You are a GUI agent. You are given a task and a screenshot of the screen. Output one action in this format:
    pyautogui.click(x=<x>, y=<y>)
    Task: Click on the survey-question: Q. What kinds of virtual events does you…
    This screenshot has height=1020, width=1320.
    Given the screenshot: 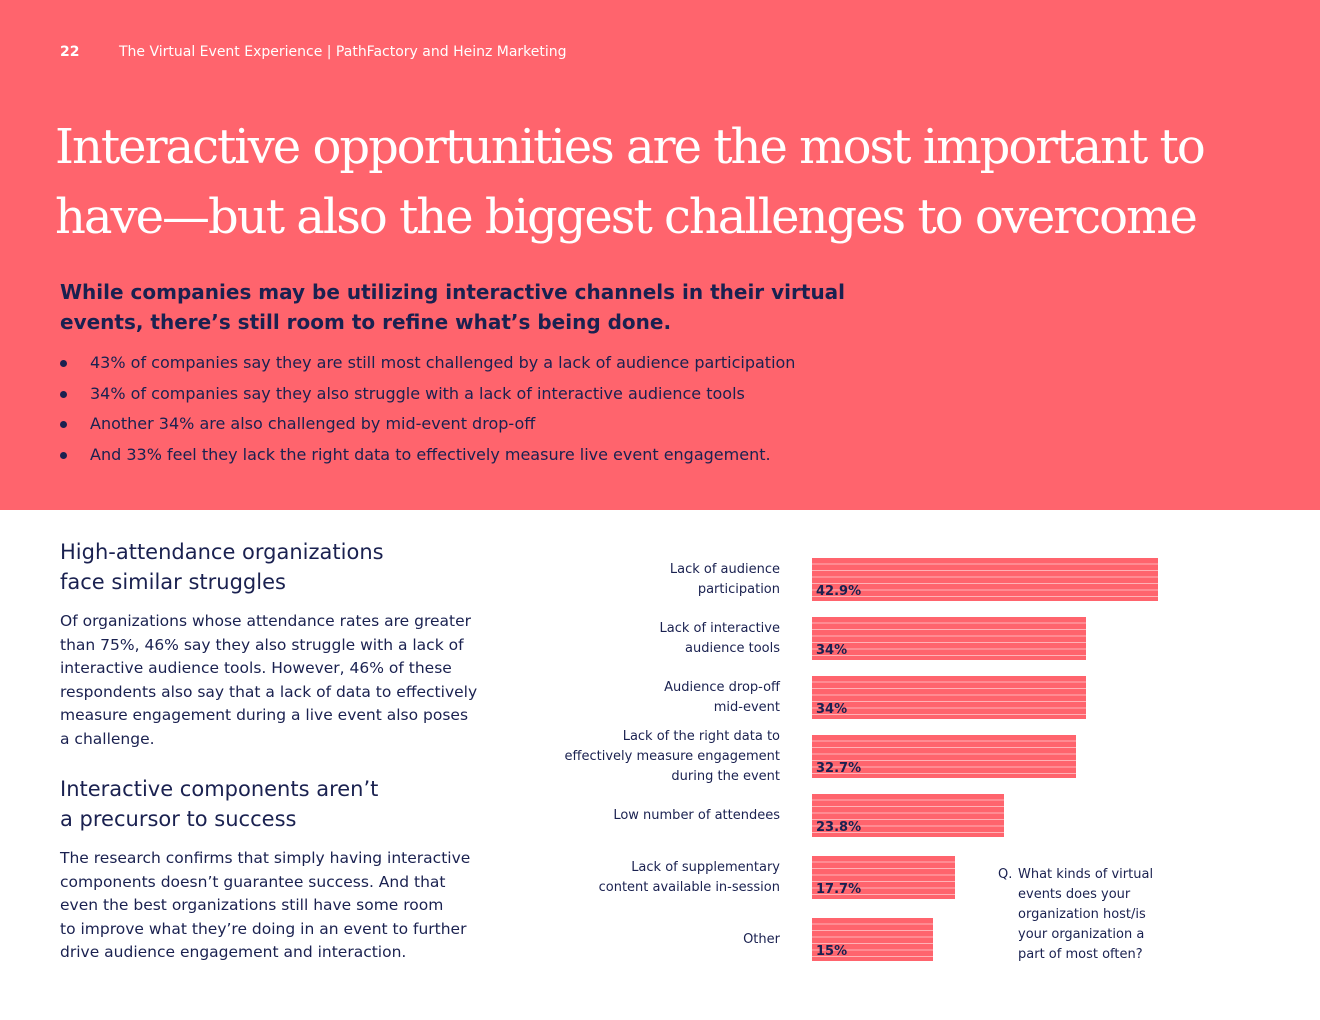 What is the action you would take?
    pyautogui.click(x=1085, y=915)
    